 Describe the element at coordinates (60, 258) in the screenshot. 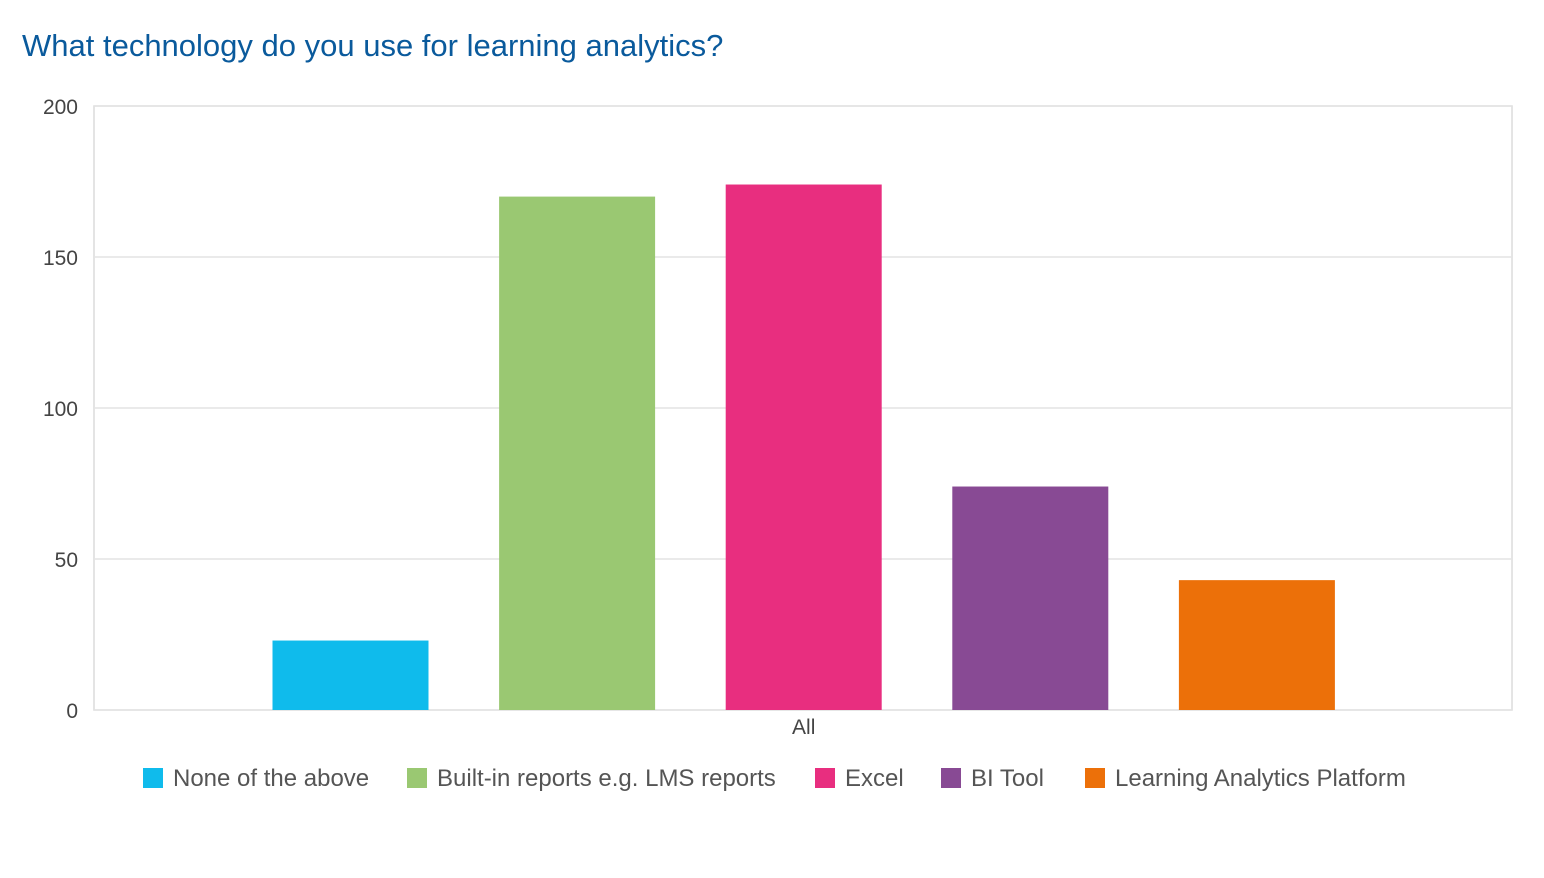

I see `y-tick-label: 150` at that location.